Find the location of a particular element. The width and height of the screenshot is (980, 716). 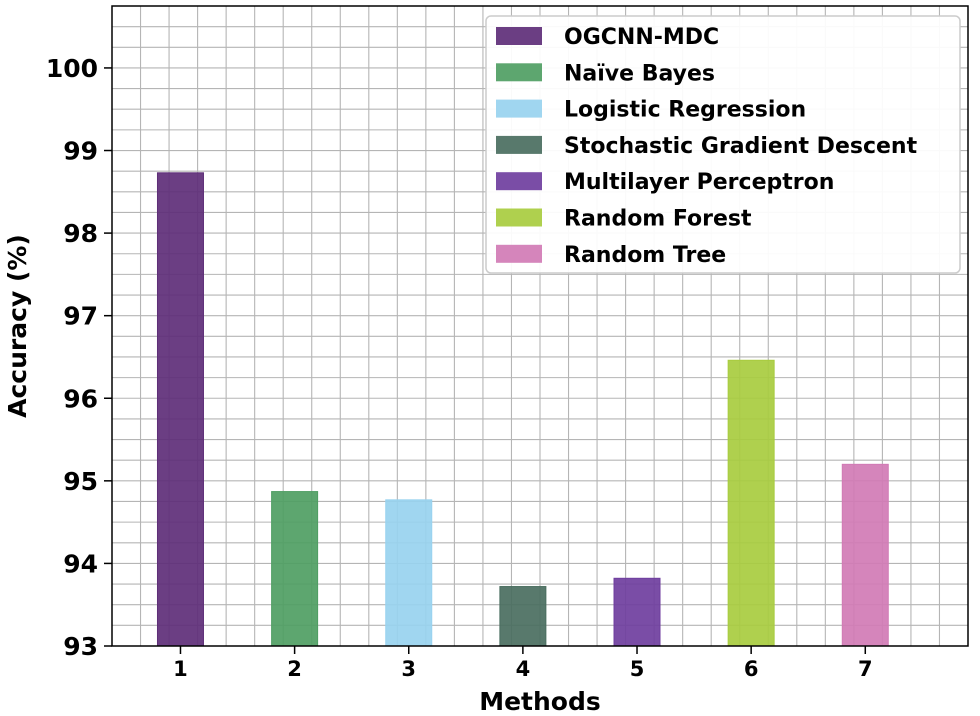

x-tick-label: 6 is located at coordinates (751, 669).